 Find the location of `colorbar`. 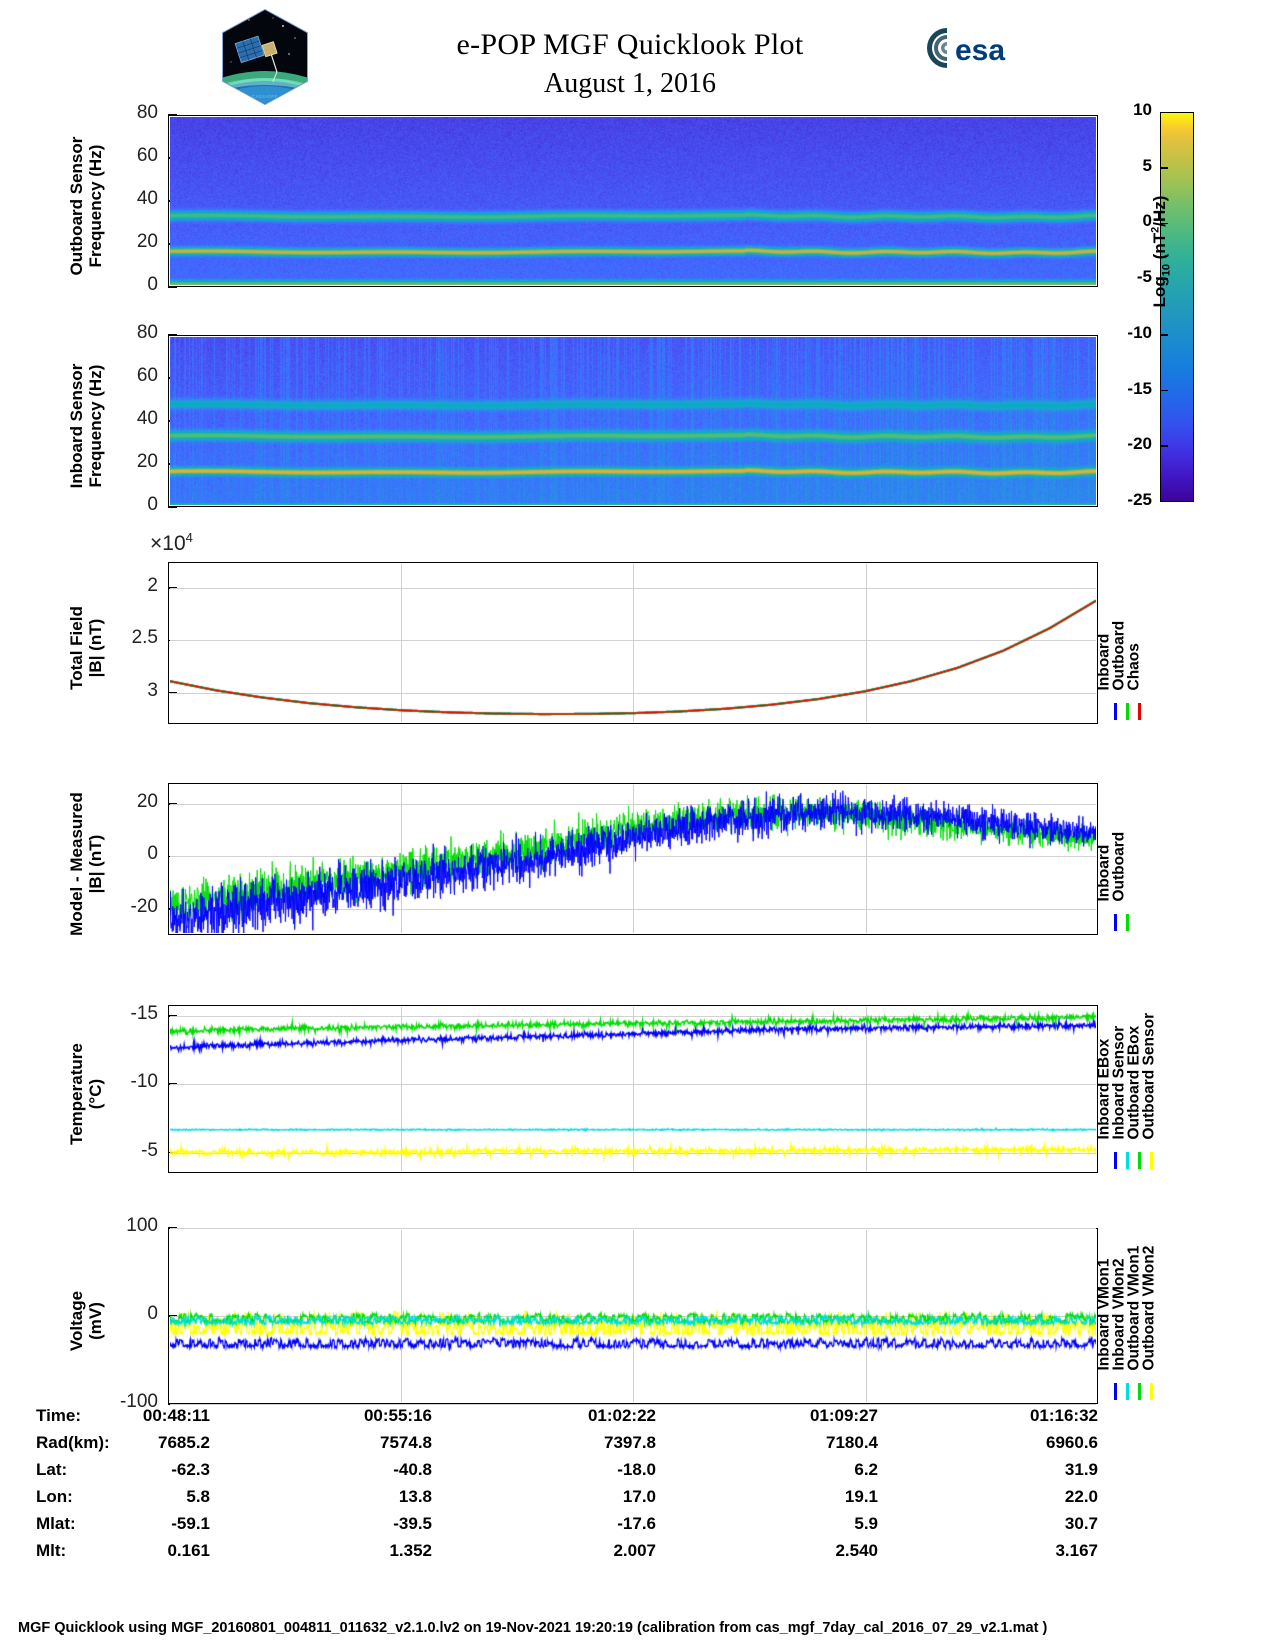

colorbar is located at coordinates (1177, 307).